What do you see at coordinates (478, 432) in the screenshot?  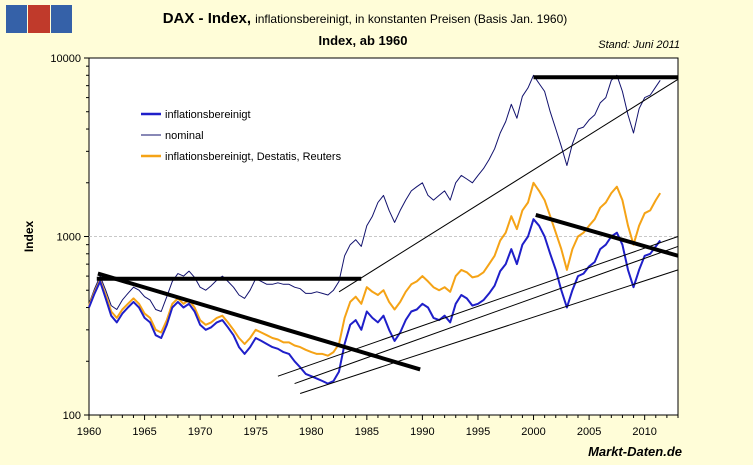 I see `x-tick-label: 1995` at bounding box center [478, 432].